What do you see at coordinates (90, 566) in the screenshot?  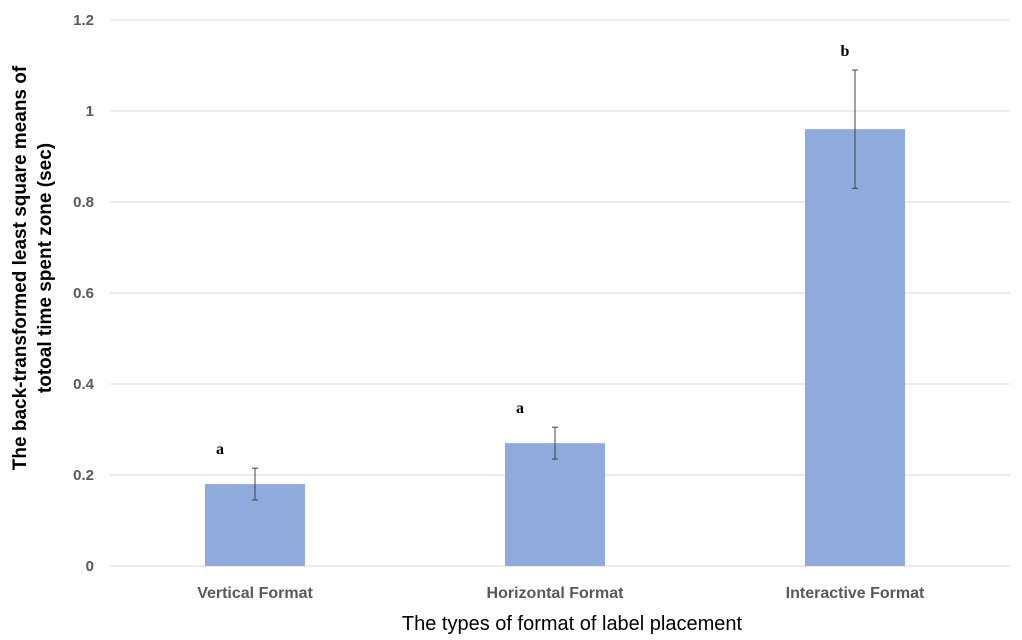 I see `y-tick-label: 0` at bounding box center [90, 566].